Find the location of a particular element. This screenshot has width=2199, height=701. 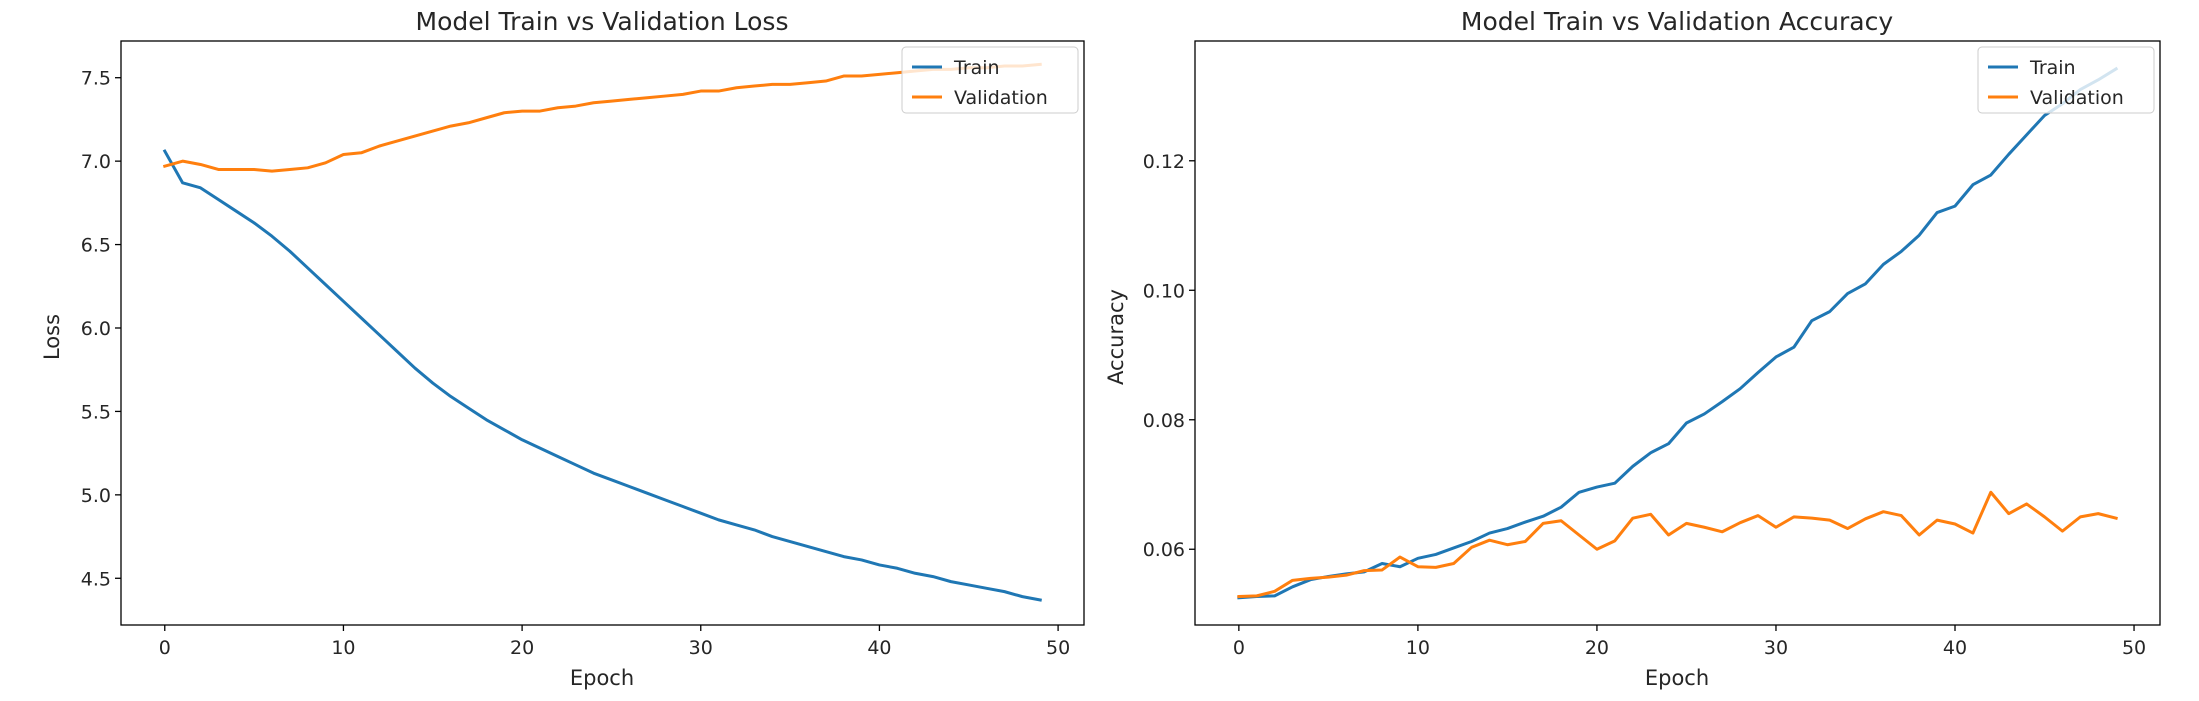

loss-legend: Train Validation is located at coordinates (990, 80).